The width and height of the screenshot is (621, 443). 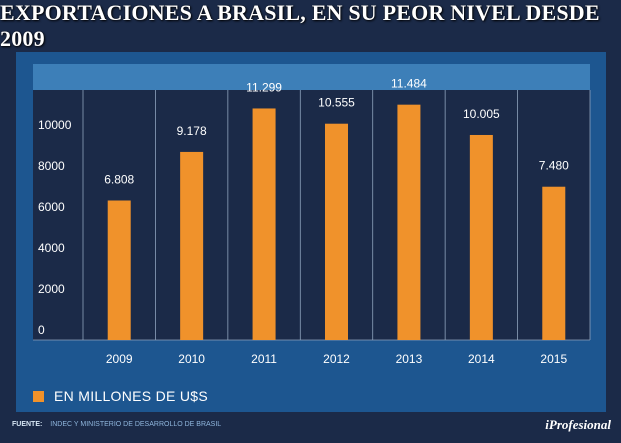 What do you see at coordinates (131, 396) in the screenshot?
I see `legend-label: EN MILLONES DE U$S` at bounding box center [131, 396].